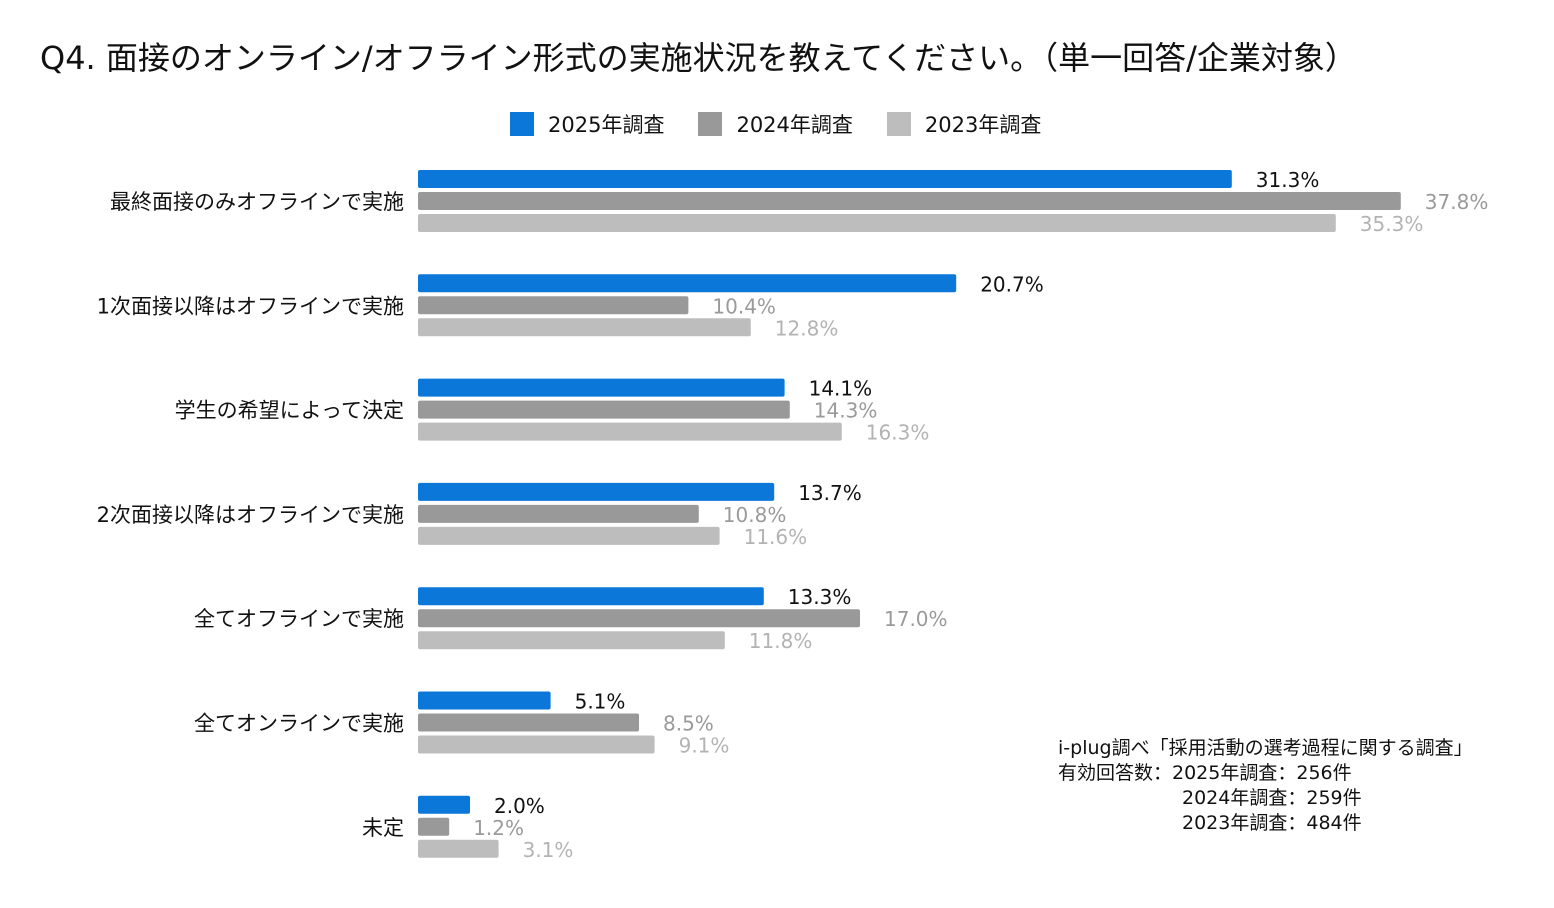 The image size is (1554, 908). Describe the element at coordinates (569, 535) in the screenshot. I see `bar-2023年調査-3` at that location.